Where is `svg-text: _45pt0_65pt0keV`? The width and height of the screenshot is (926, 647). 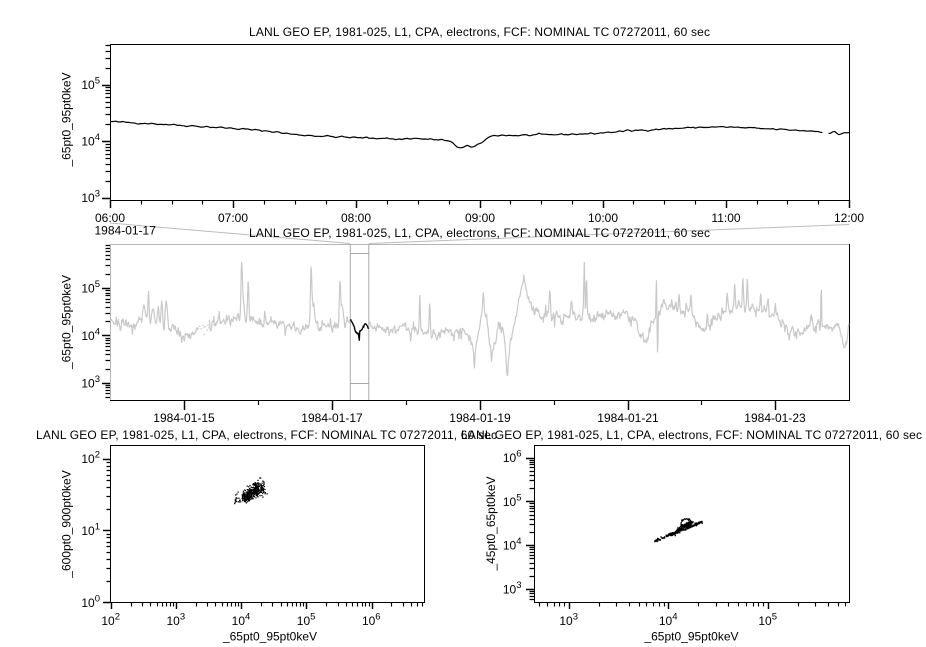
svg-text: _45pt0_65pt0keV is located at coordinates (491, 523).